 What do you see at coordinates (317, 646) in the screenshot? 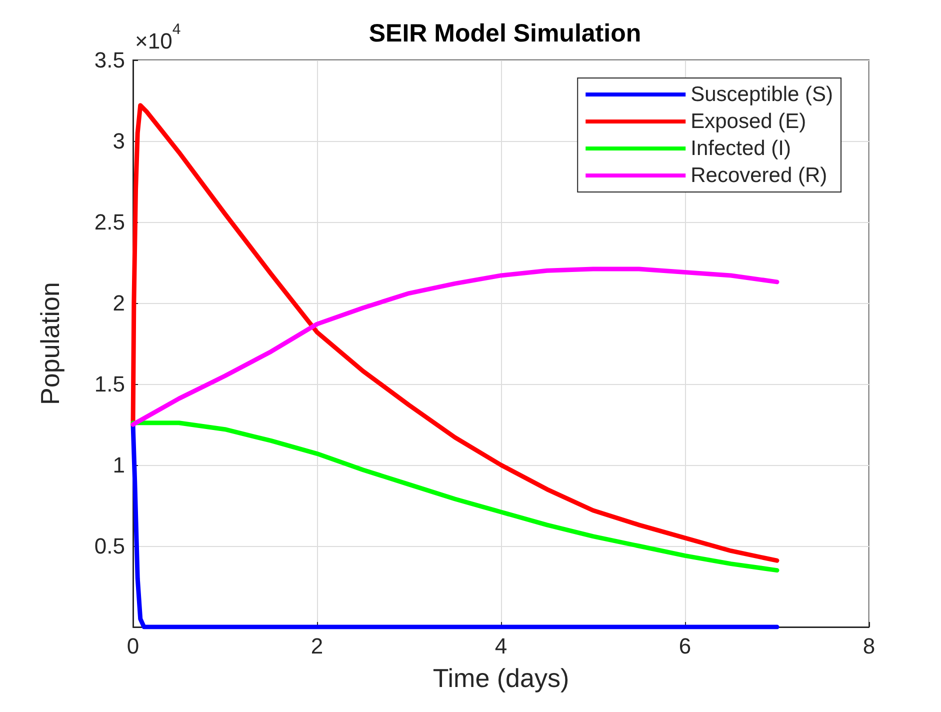
I see `x-tick-label: 2` at bounding box center [317, 646].